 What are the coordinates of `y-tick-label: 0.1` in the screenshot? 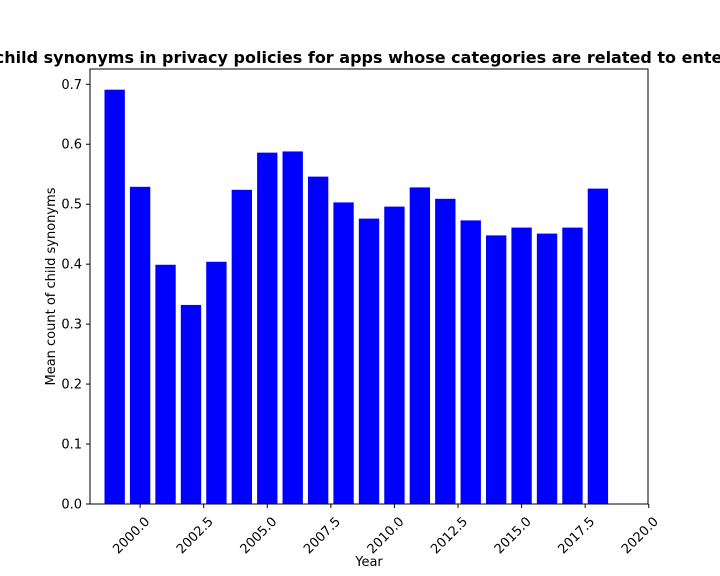 It's located at (71, 445).